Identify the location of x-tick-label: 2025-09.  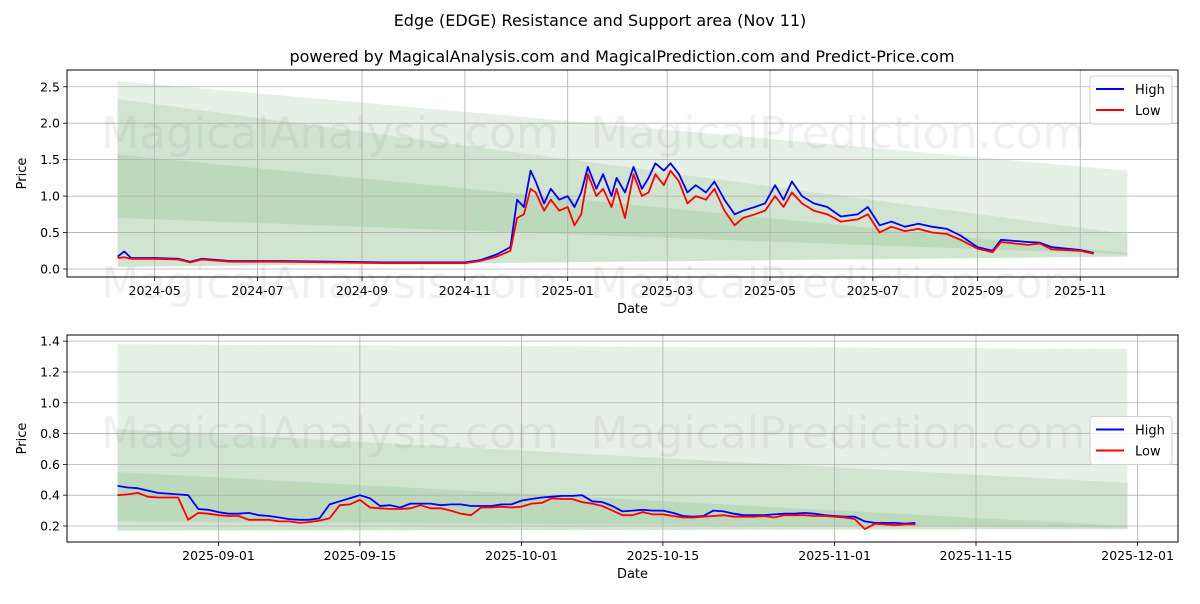
(977, 290).